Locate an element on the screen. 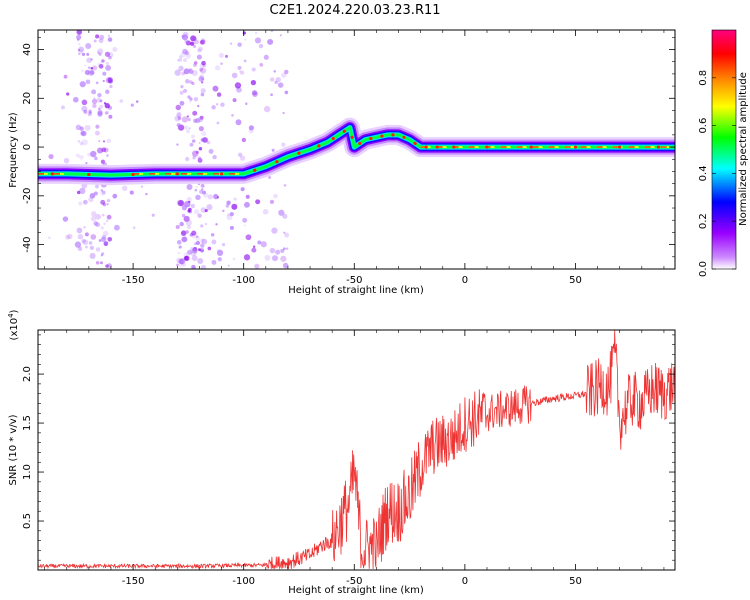 This screenshot has width=750, height=600. spectrogram-x-label: Height of straight line (km) is located at coordinates (356, 290).